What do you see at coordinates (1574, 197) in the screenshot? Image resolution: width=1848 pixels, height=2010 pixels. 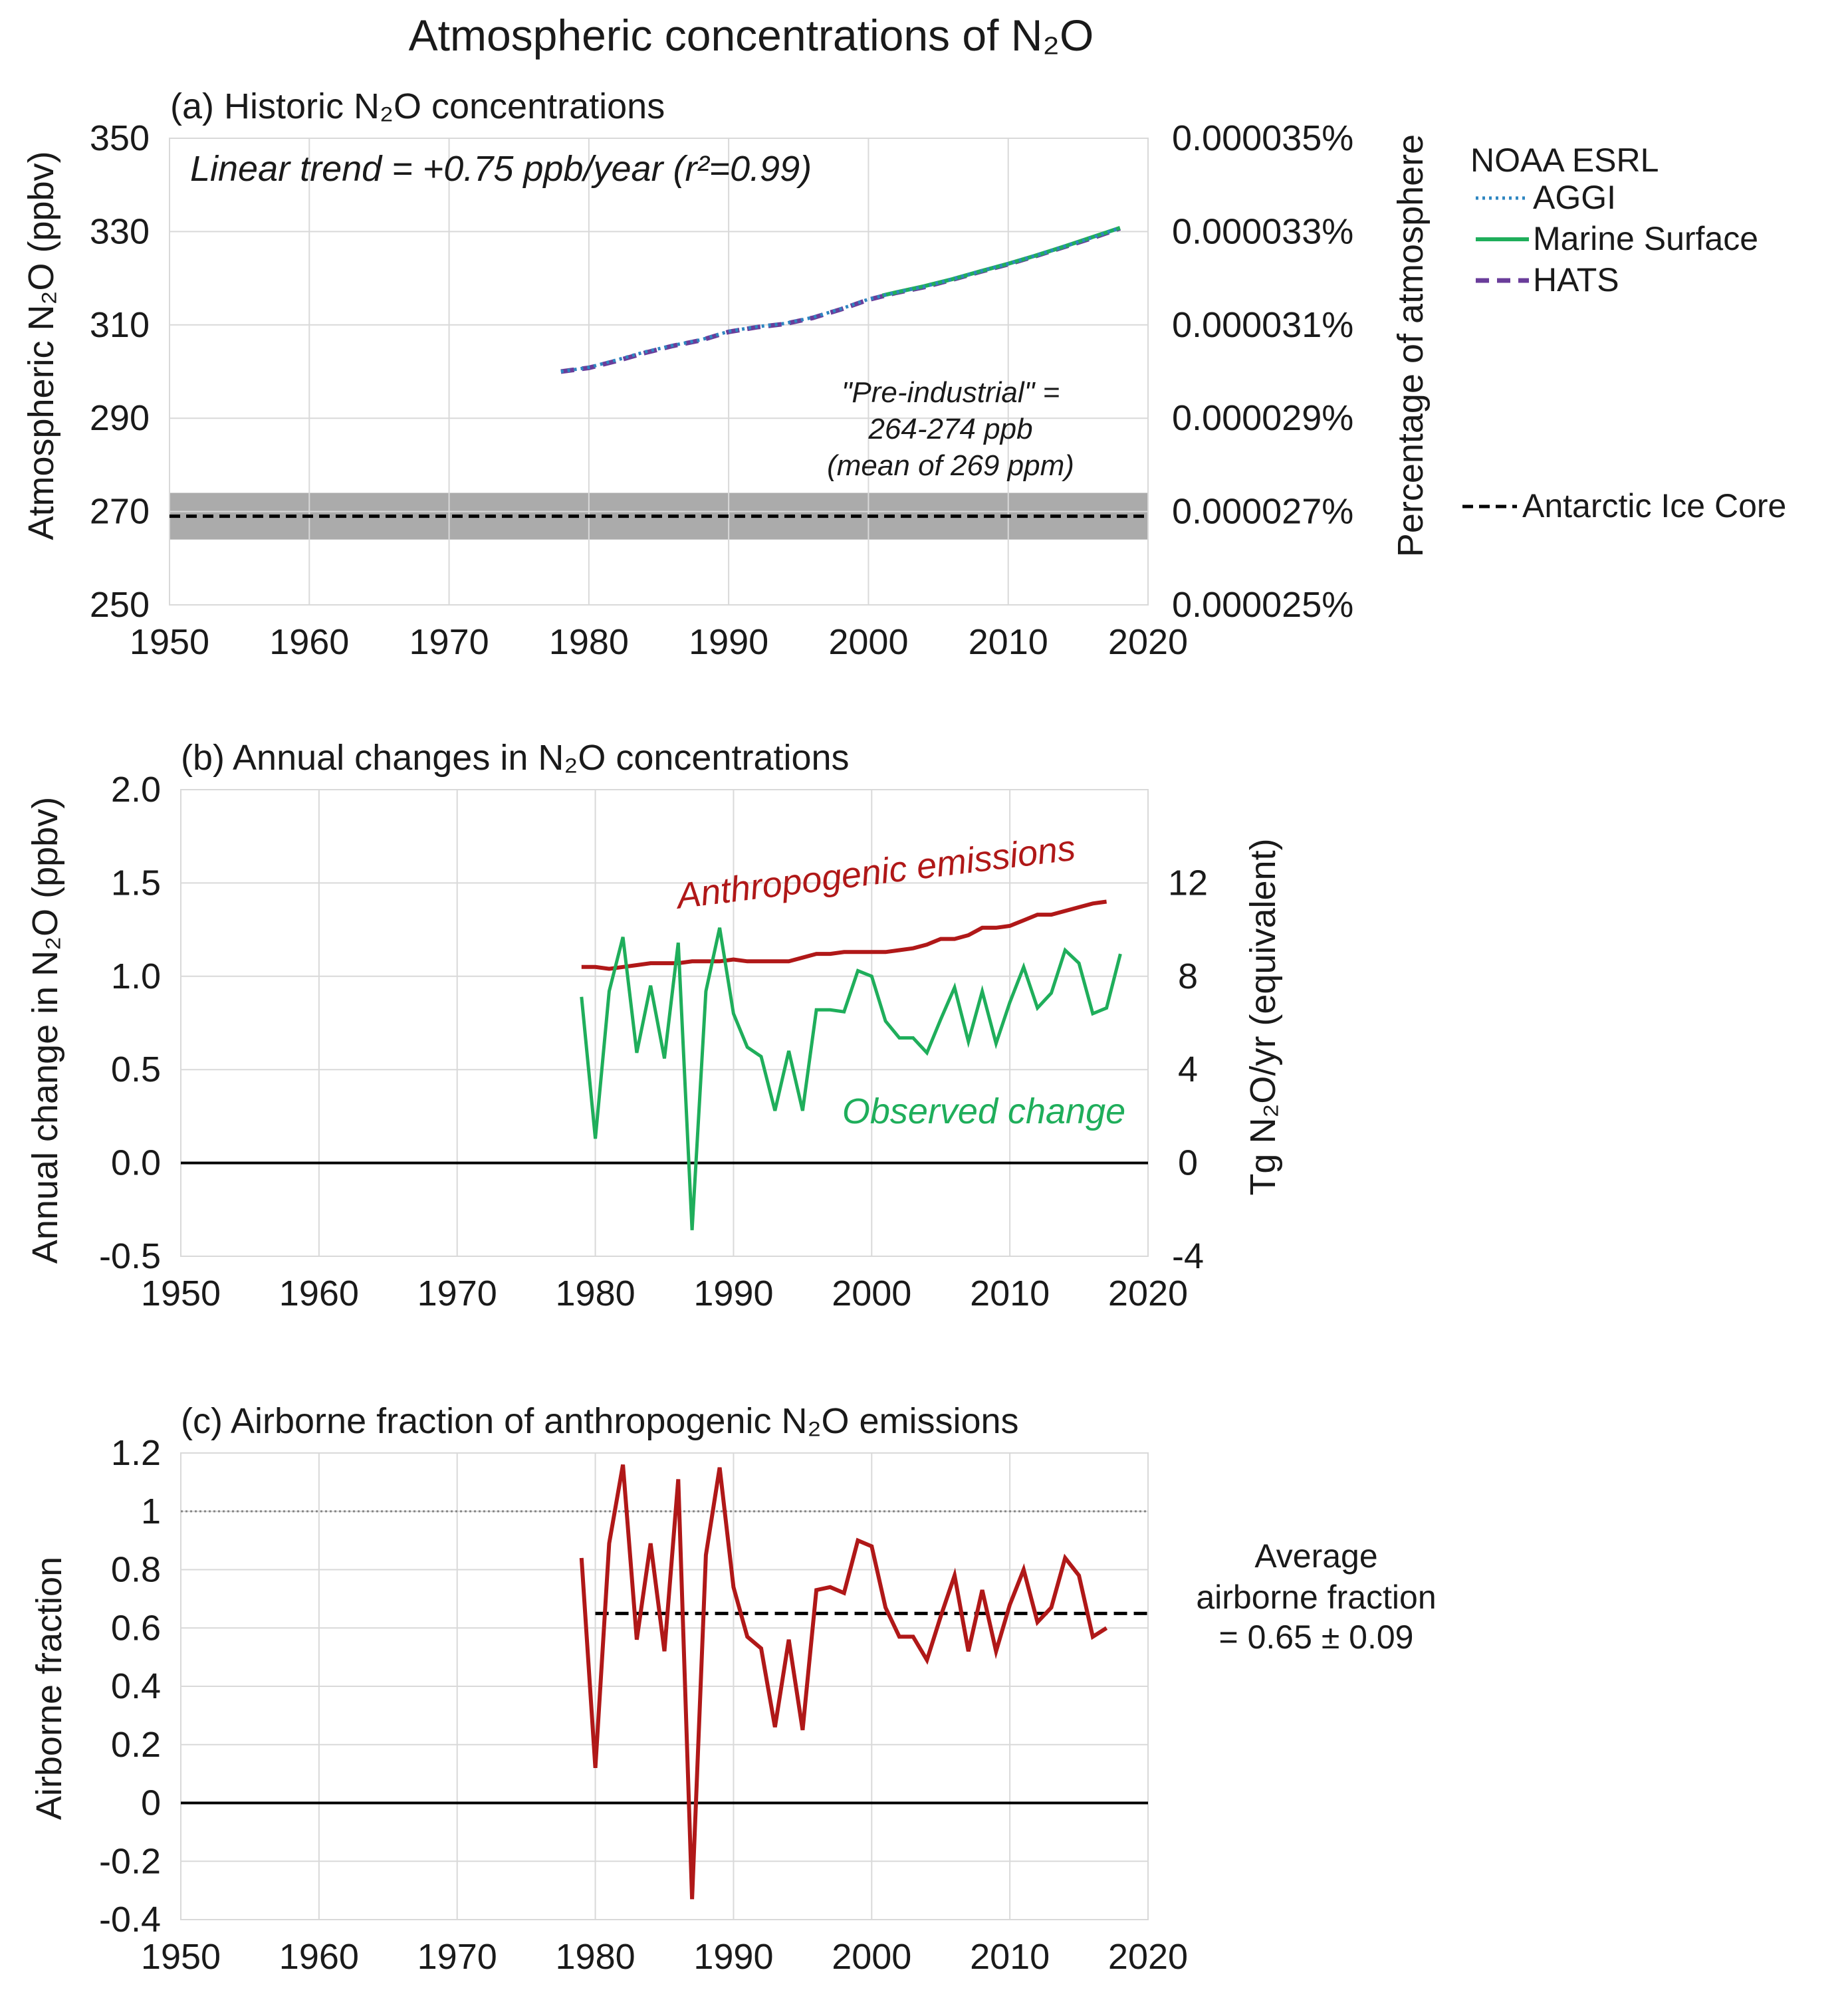 I see `legend-aggi-label: AGGI` at bounding box center [1574, 197].